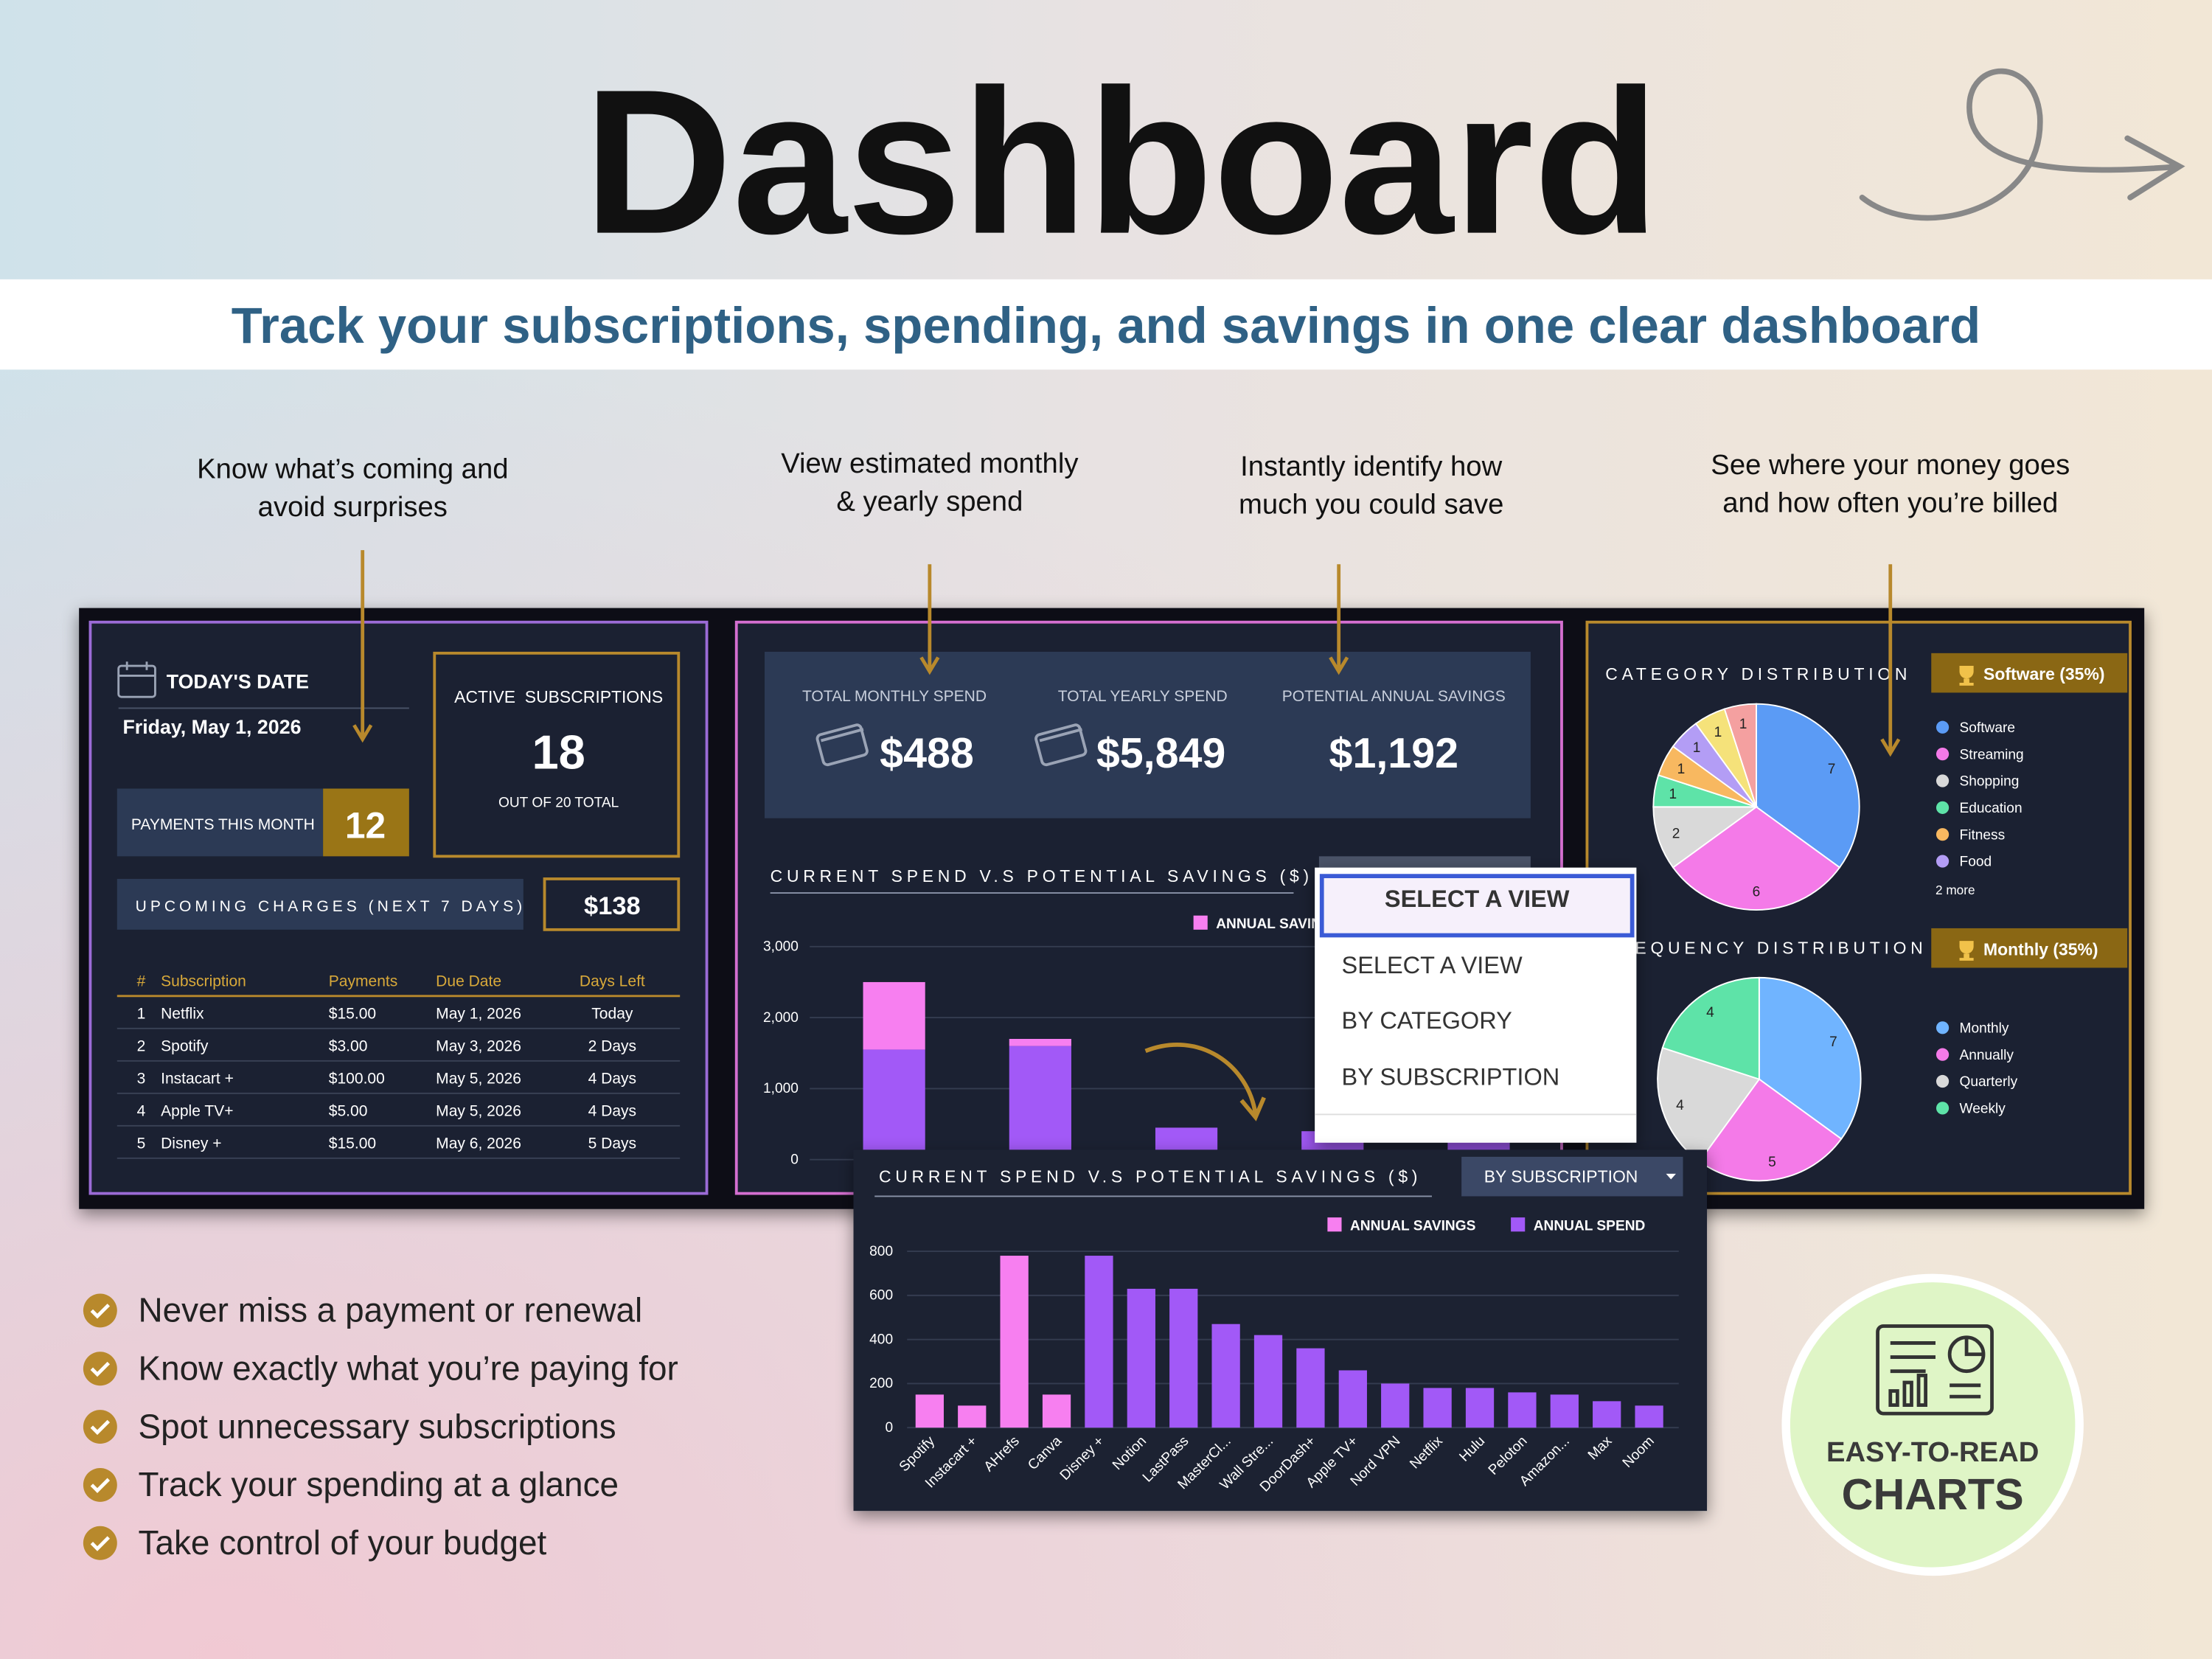 The image size is (2212, 1659). Describe the element at coordinates (1161, 753) in the screenshot. I see `kpi-value: $5,849` at that location.